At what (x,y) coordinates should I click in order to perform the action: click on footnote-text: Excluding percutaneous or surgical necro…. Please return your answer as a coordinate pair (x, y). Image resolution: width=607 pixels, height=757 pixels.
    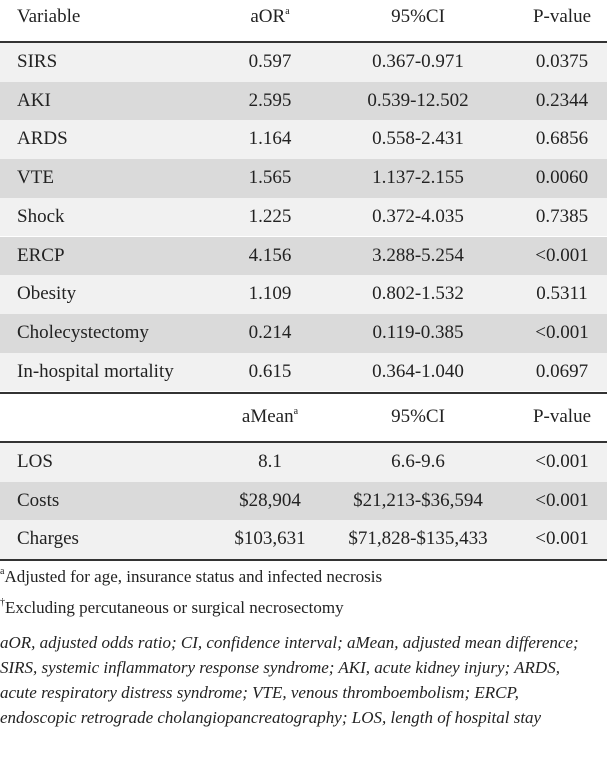
    Looking at the image, I should click on (174, 607).